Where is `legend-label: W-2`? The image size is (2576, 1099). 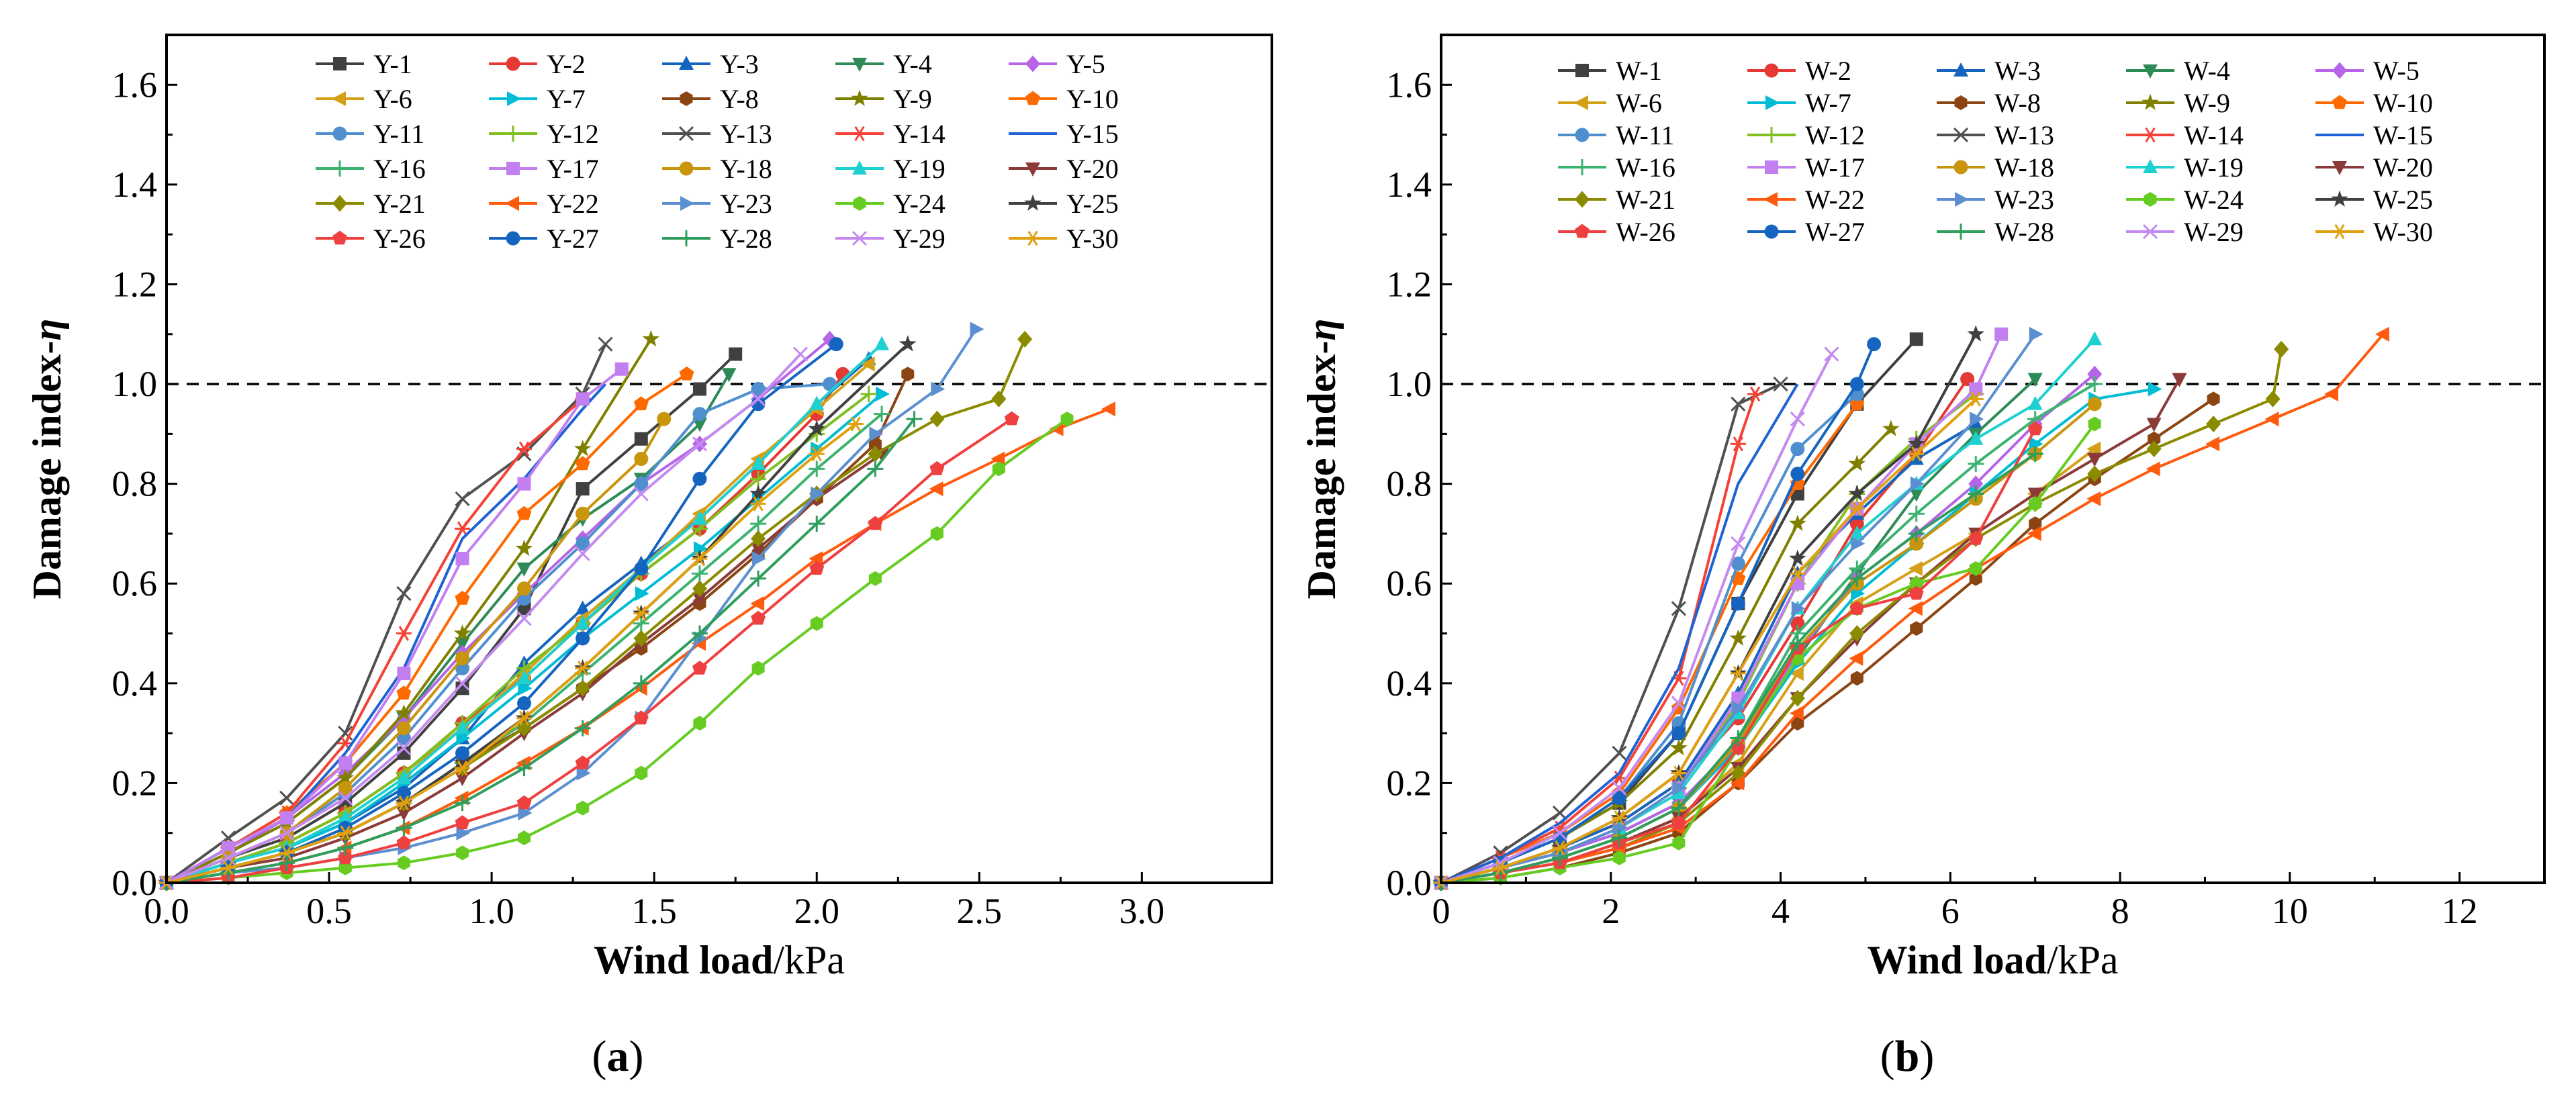
legend-label: W-2 is located at coordinates (1828, 71).